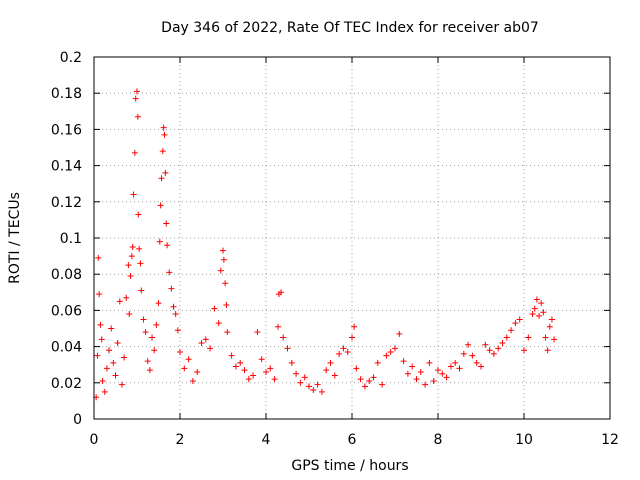  What do you see at coordinates (66, 311) in the screenshot?
I see `y-tick-label: 0.06` at bounding box center [66, 311].